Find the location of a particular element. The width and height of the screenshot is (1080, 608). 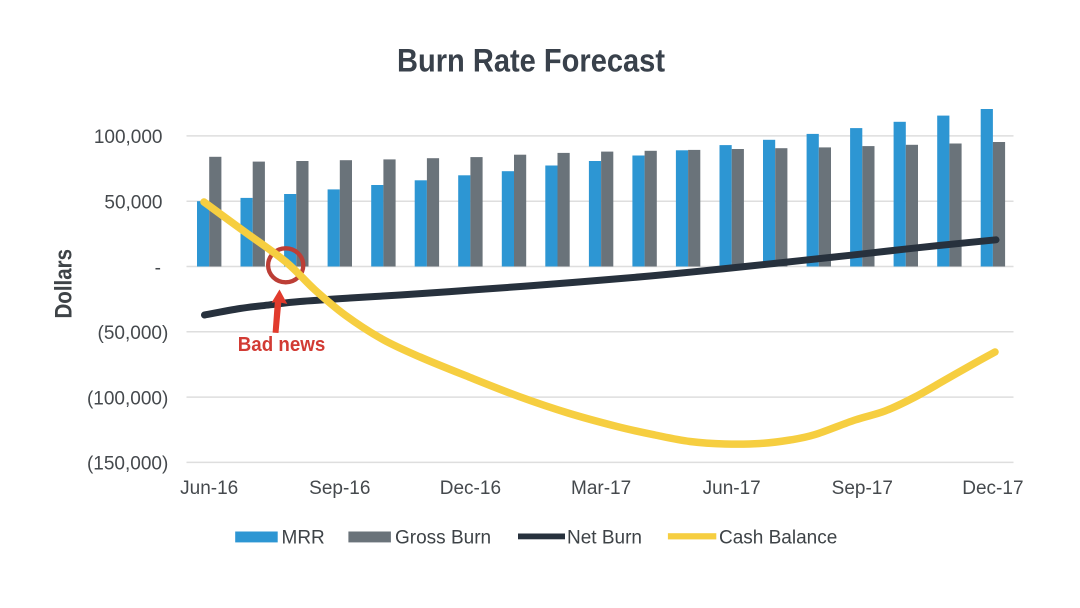

svg-text: Dec-17 is located at coordinates (992, 488).